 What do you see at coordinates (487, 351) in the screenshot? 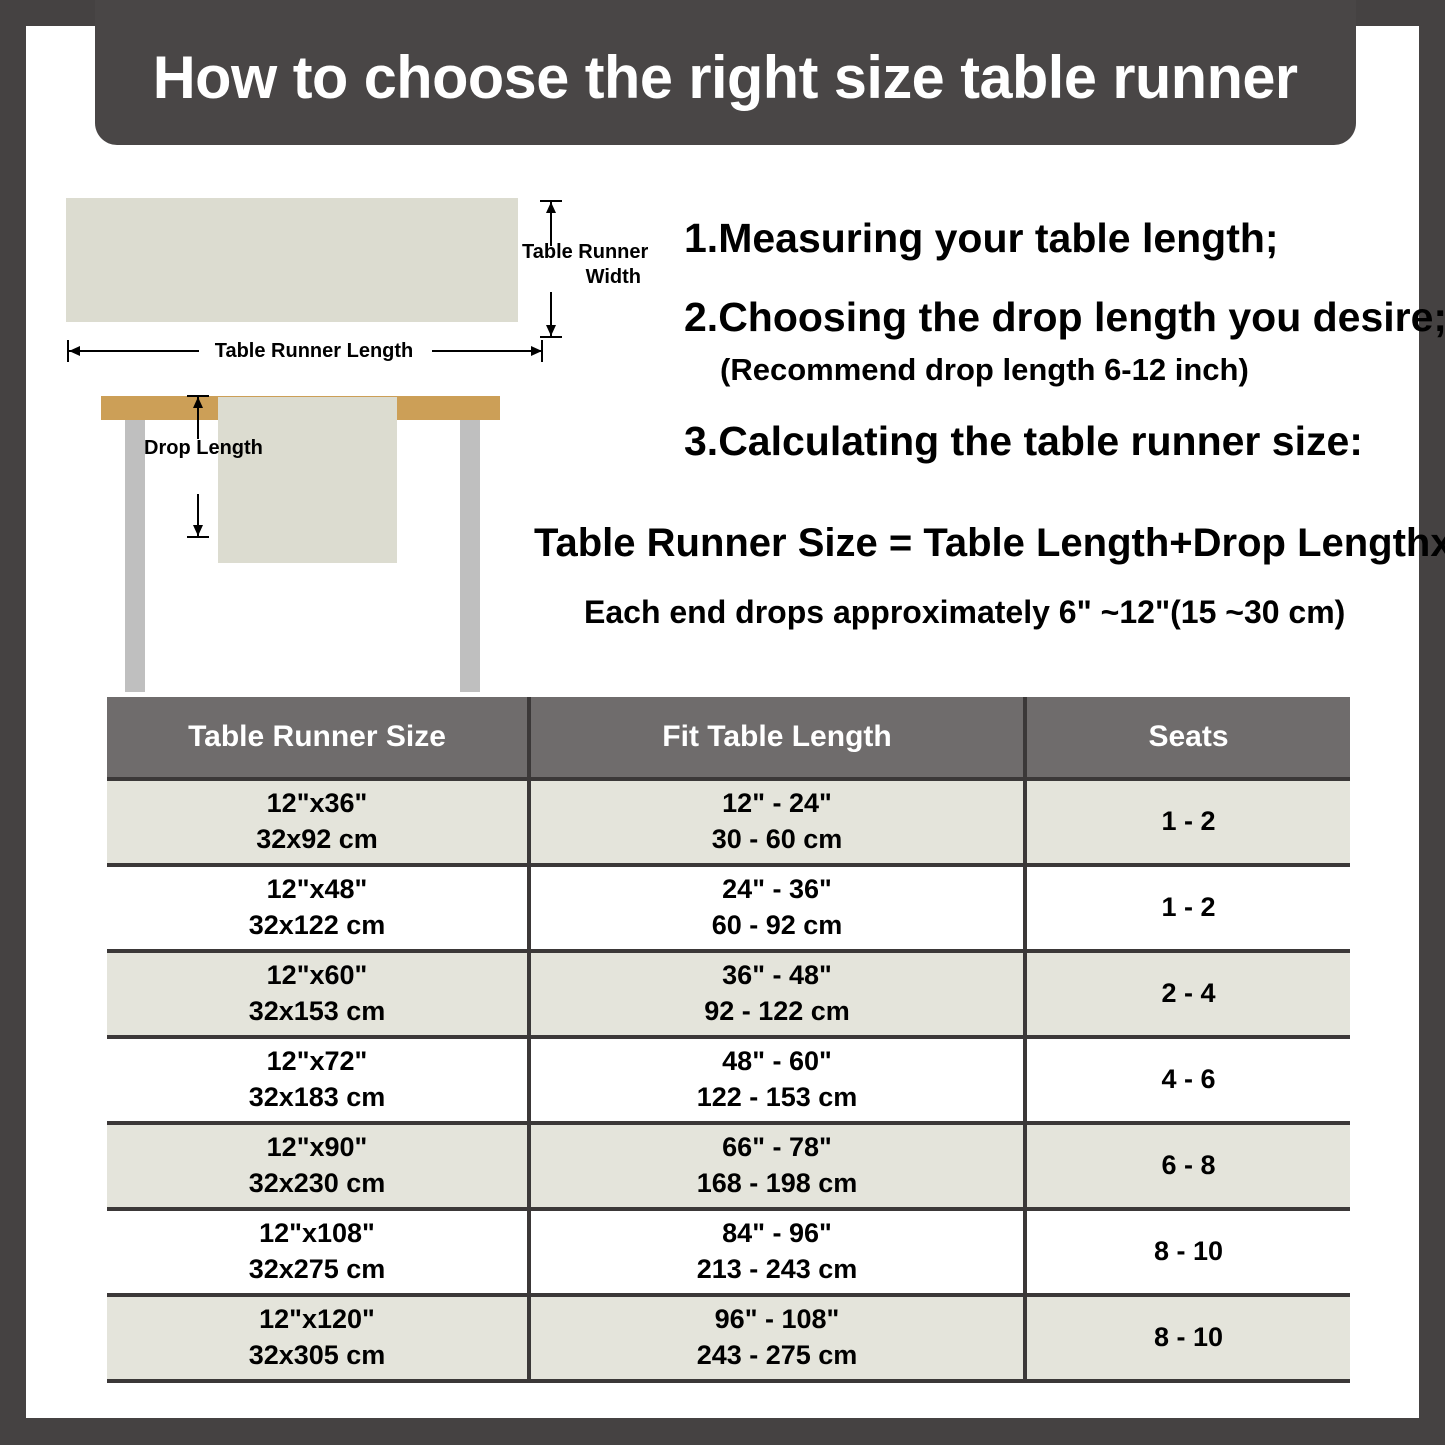
I see `length-dimension-line-right` at bounding box center [487, 351].